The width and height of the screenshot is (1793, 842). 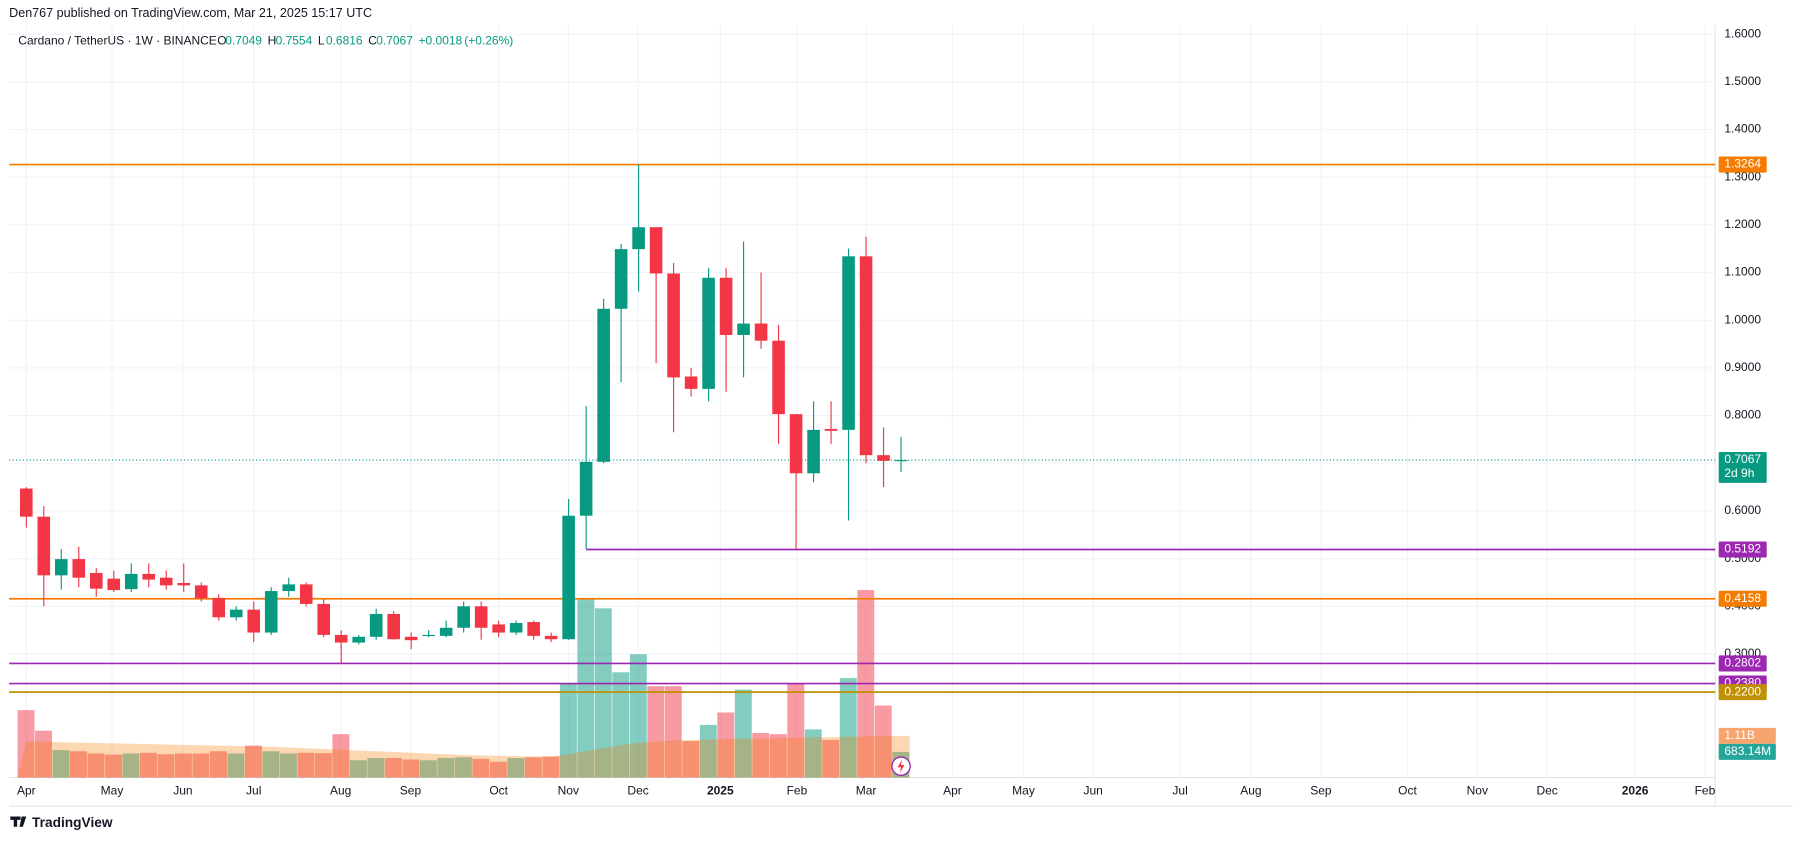 What do you see at coordinates (372, 40) in the screenshot?
I see `ohlc-letter: C` at bounding box center [372, 40].